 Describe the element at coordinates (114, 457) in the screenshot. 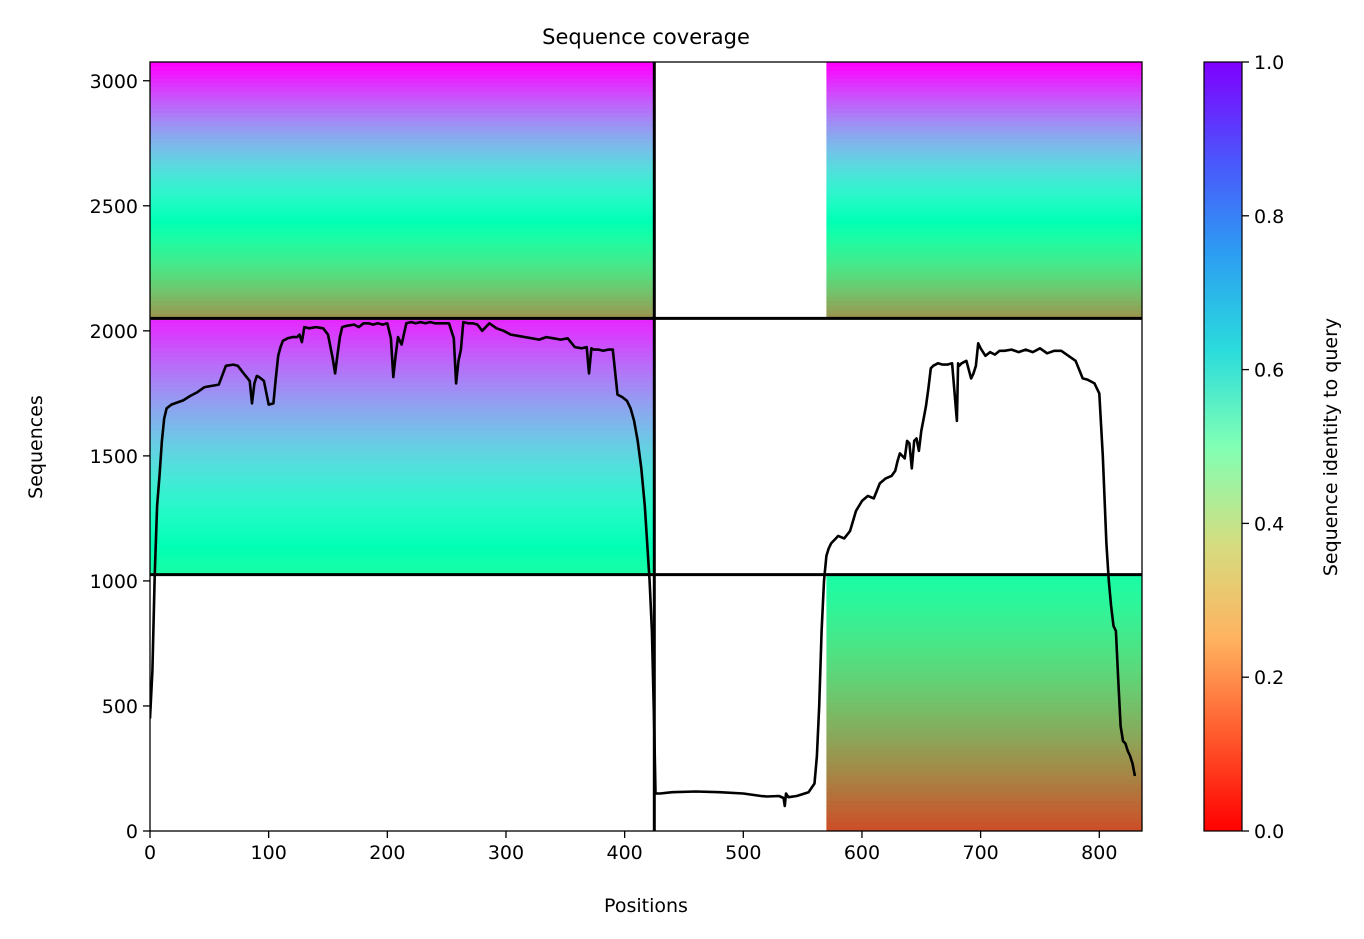

I see `y-tick-label: 1500` at that location.